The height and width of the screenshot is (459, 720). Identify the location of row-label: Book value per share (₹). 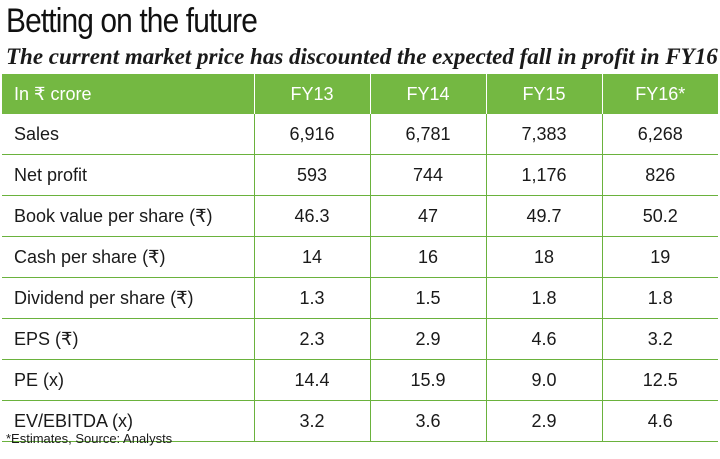
(128, 216).